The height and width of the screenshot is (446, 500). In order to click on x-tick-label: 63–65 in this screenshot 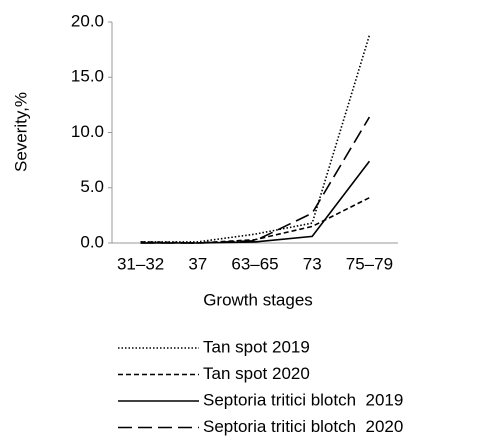, I will do `click(254, 263)`.